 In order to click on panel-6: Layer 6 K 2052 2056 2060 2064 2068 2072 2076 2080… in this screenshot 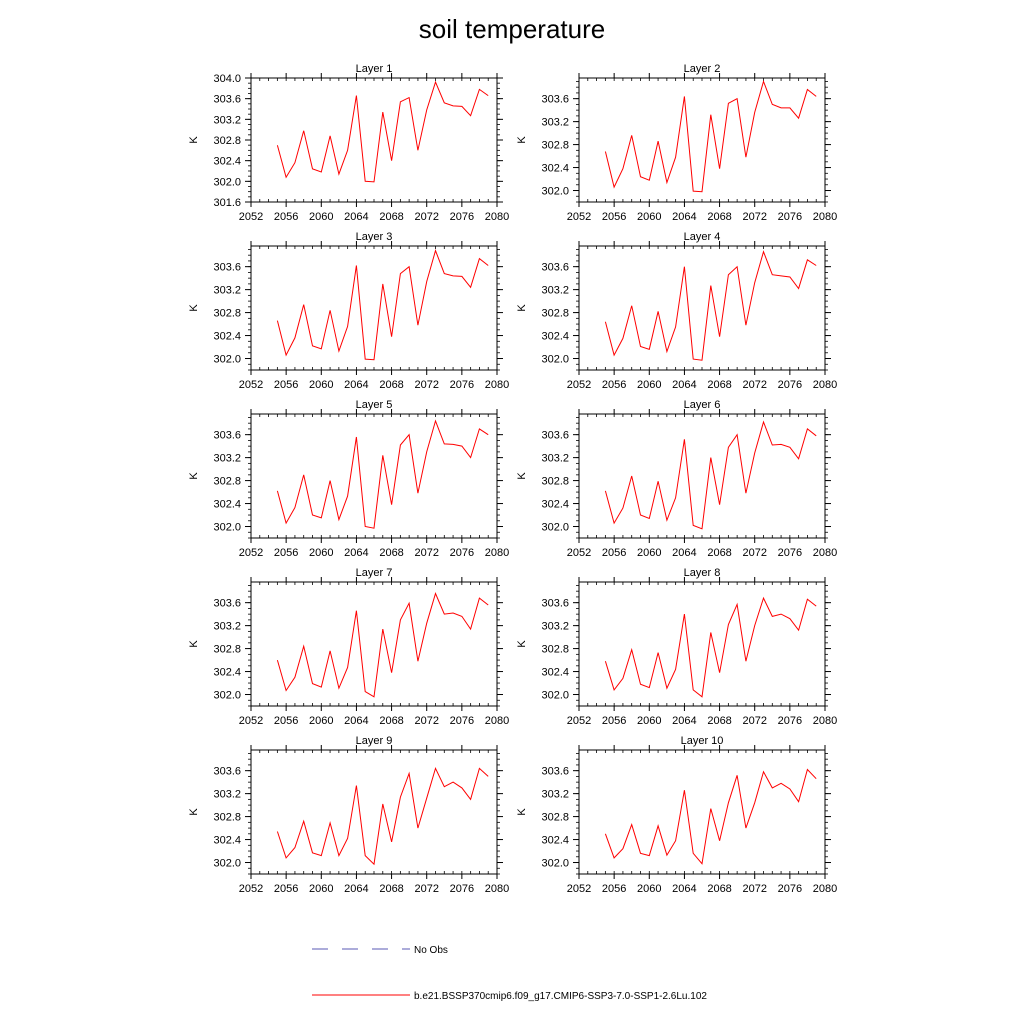, I will do `click(676, 479)`.